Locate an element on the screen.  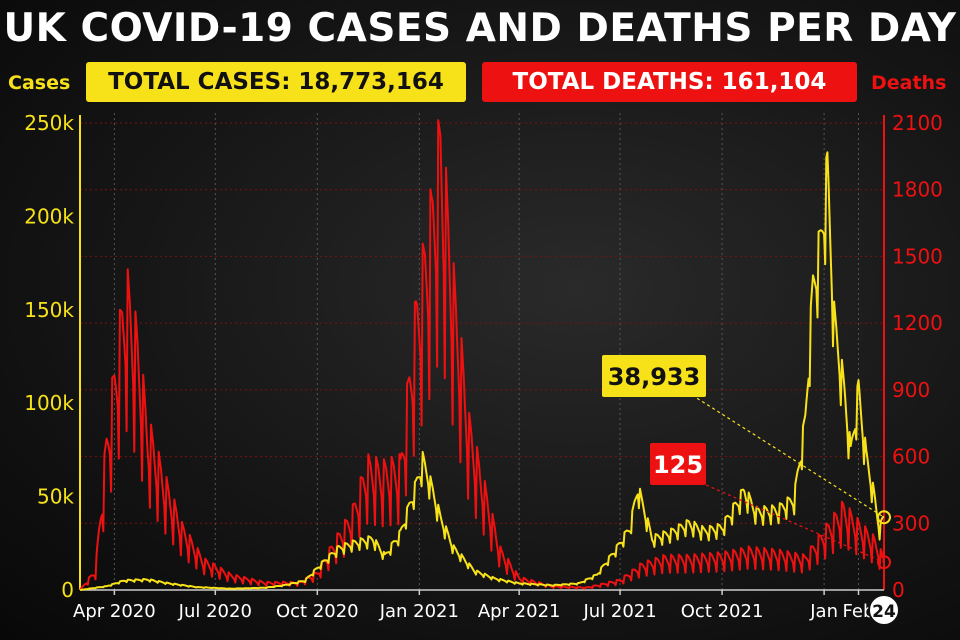
deaths-tick-label: 0 is located at coordinates (898, 590).